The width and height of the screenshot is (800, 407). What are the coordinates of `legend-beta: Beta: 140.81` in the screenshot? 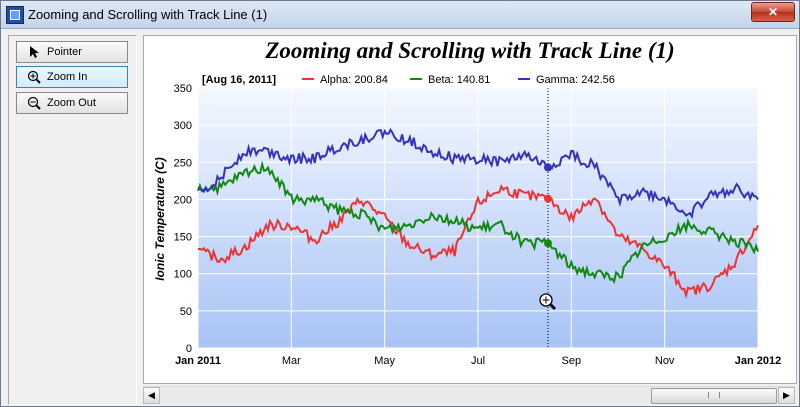 It's located at (459, 80).